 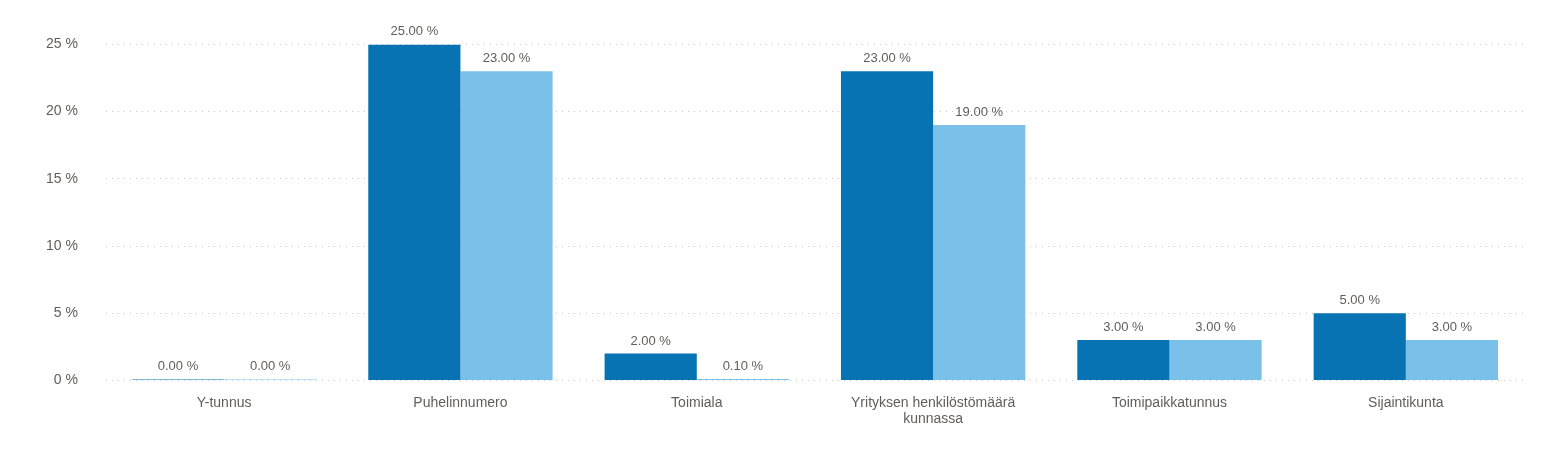 What do you see at coordinates (743, 366) in the screenshot?
I see `data-label: 0.10 %` at bounding box center [743, 366].